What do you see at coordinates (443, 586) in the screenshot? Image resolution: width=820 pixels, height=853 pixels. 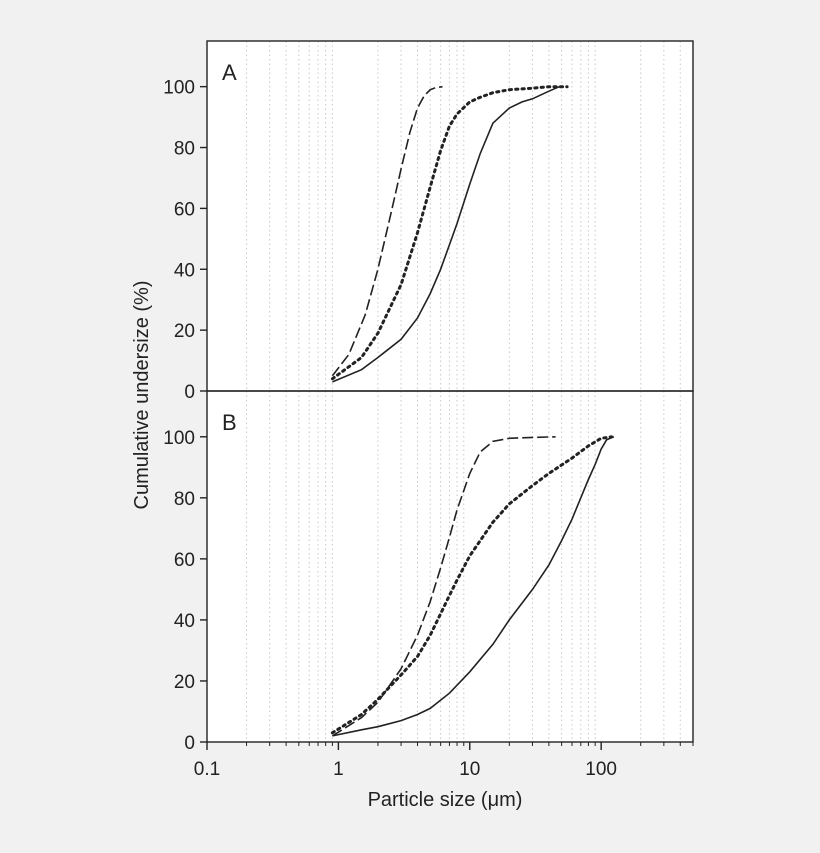 I see `series-line-dashed-b` at bounding box center [443, 586].